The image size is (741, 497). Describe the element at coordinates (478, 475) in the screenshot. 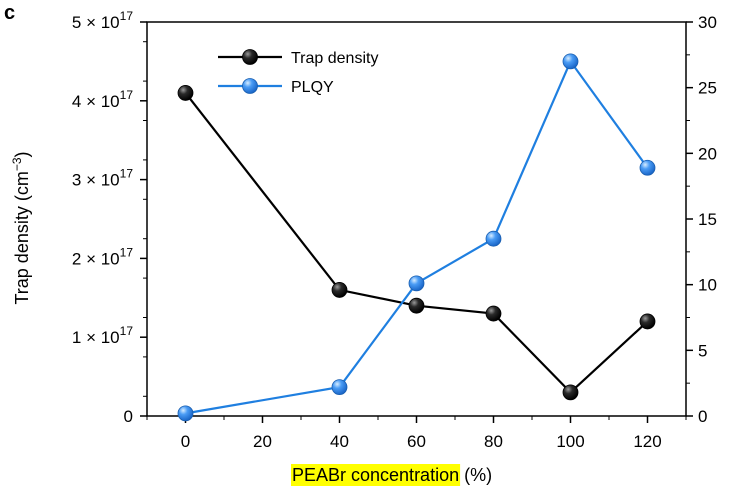

I see `x-axis-label-unit: (%)` at that location.